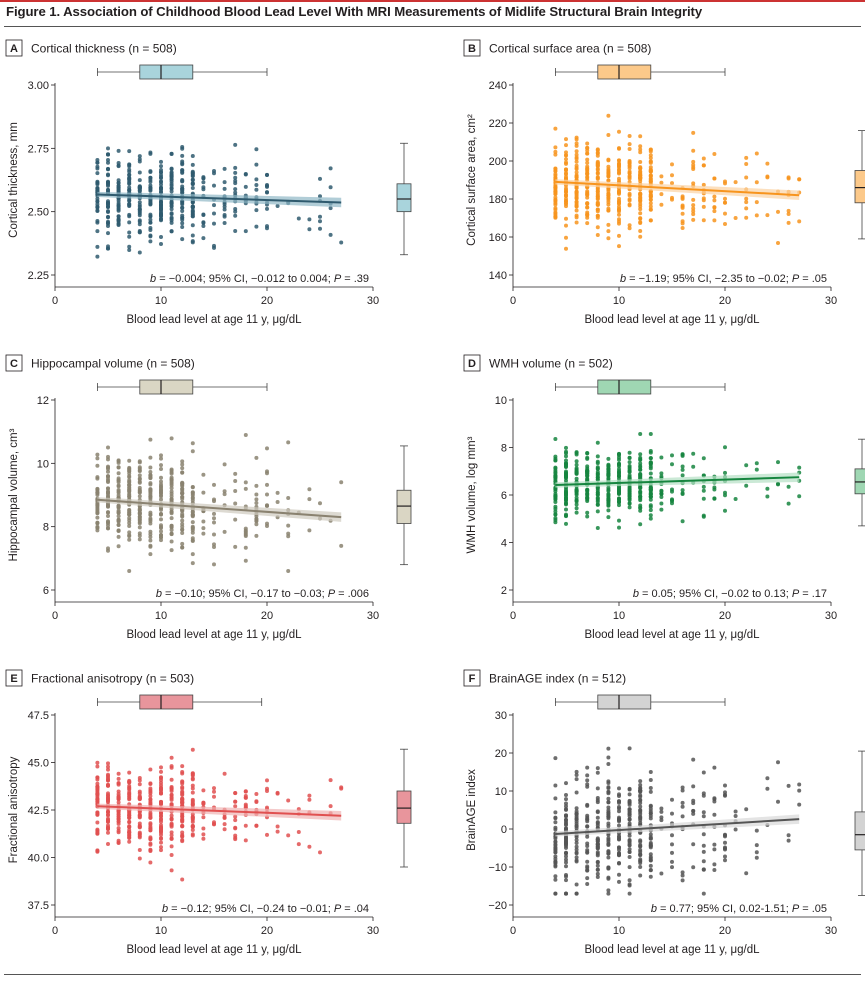 Image resolution: width=865 pixels, height=981 pixels. Describe the element at coordinates (14, 364) in the screenshot. I see `panel-letter: C` at that location.